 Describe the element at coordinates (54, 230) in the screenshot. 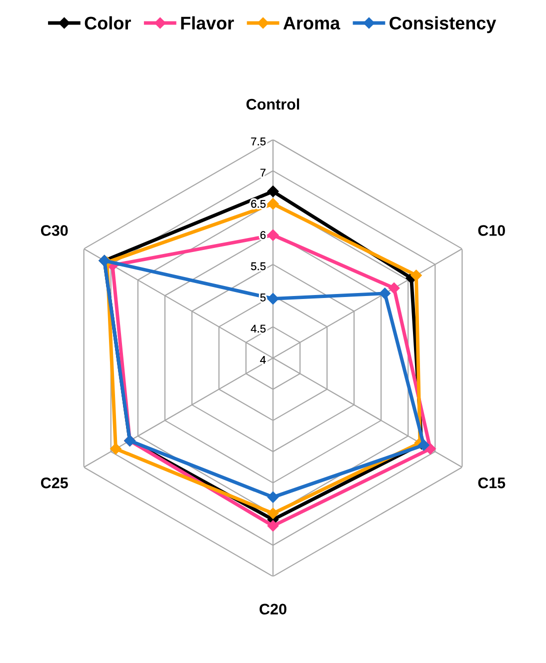

I see `spoke-label: C30` at that location.